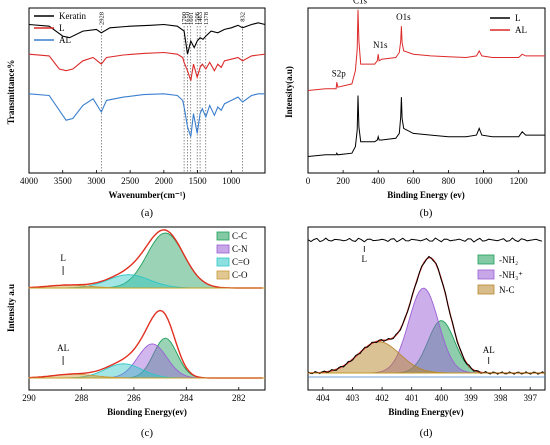 The width and height of the screenshot is (550, 445). I want to click on panel-c-legend-swatch-cn, so click(223, 249).